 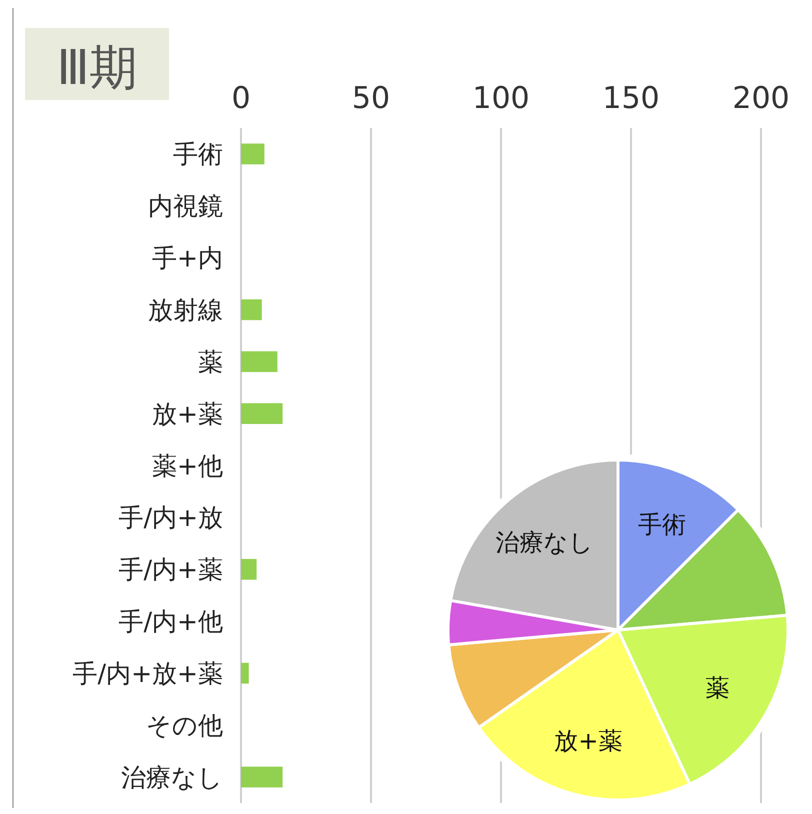 What do you see at coordinates (501, 98) in the screenshot?
I see `x-tick-label: 100` at bounding box center [501, 98].